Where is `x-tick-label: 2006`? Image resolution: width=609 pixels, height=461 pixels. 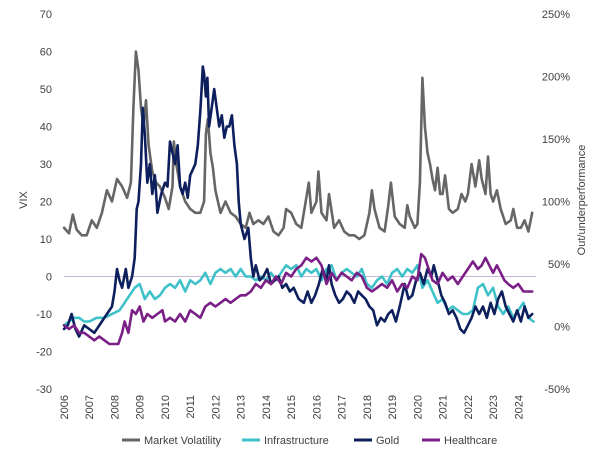
x-tick-label: 2006 is located at coordinates (65, 407).